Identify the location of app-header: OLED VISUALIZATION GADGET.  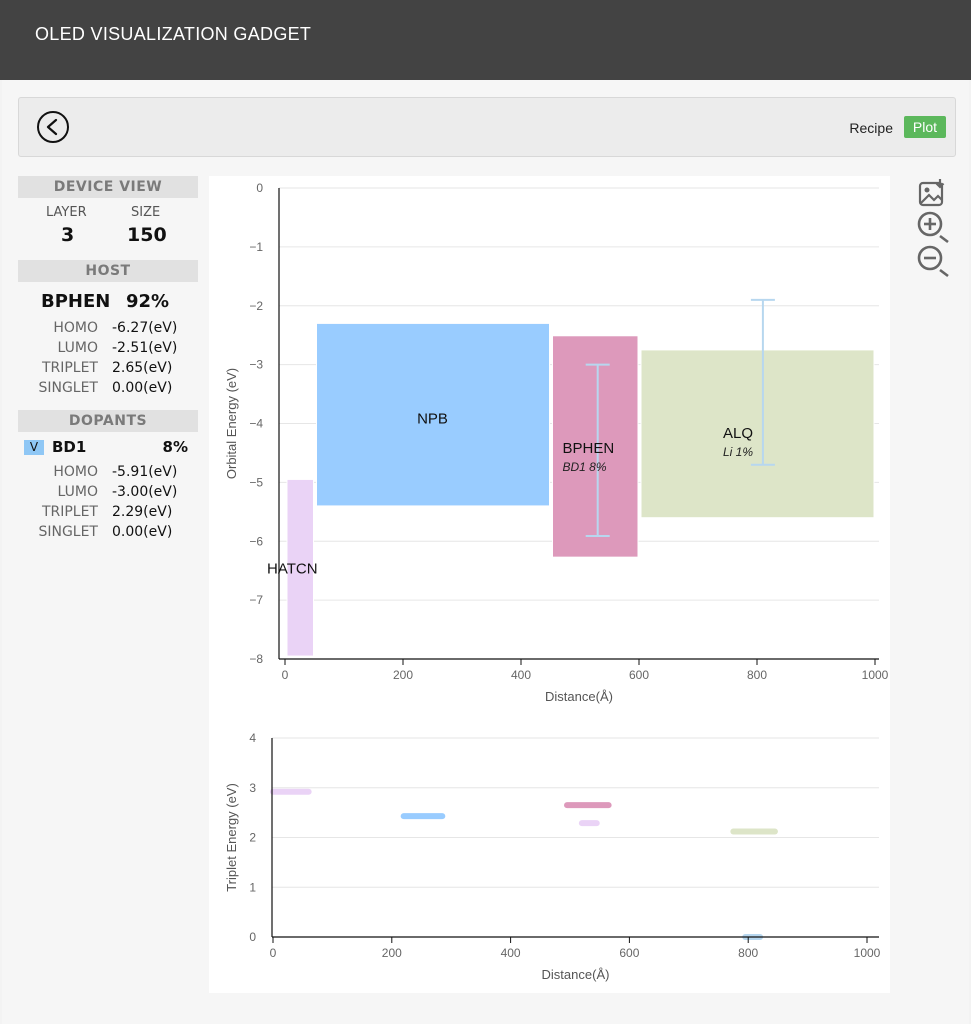
(485, 40).